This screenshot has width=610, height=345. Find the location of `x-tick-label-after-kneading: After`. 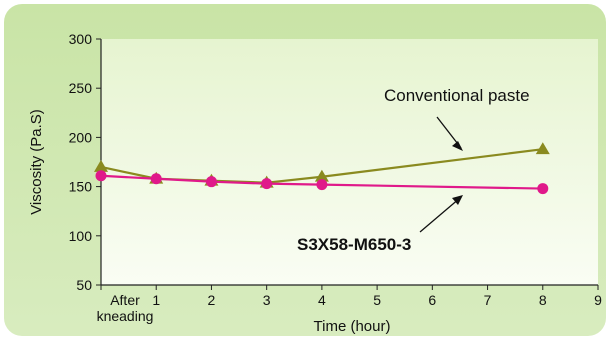

x-tick-label-after-kneading: After is located at coordinates (125, 300).